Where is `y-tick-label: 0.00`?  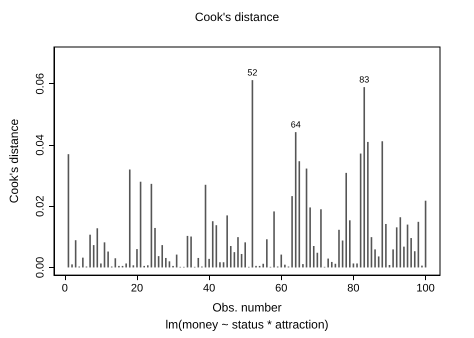 y-tick-label: 0.00 is located at coordinates (40, 267).